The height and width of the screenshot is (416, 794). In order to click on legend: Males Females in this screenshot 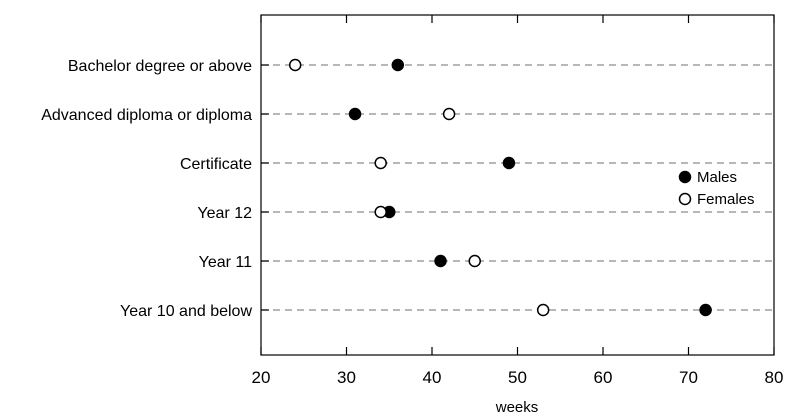, I will do `click(716, 188)`.